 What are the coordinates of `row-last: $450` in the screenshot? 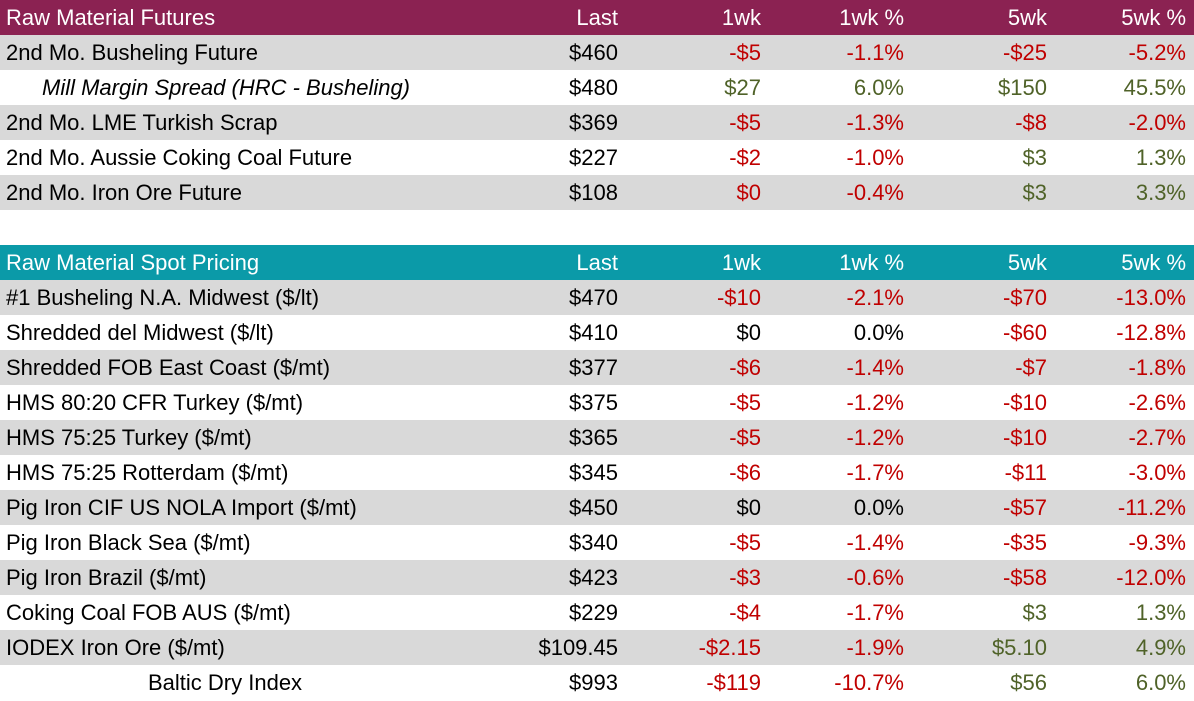 It's located at (593, 507).